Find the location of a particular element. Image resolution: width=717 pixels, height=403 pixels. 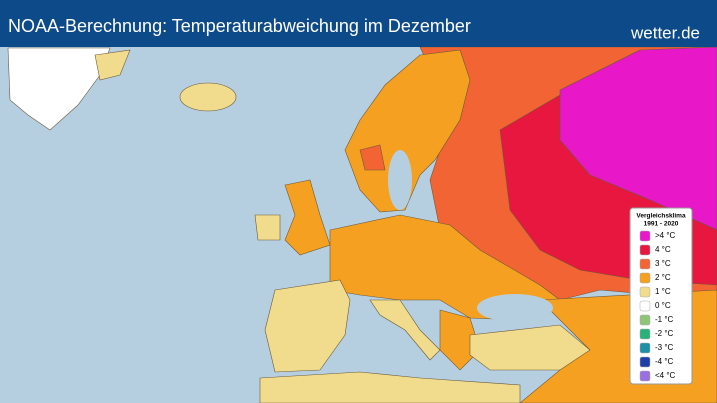

legend-label: 0 °C is located at coordinates (663, 305).